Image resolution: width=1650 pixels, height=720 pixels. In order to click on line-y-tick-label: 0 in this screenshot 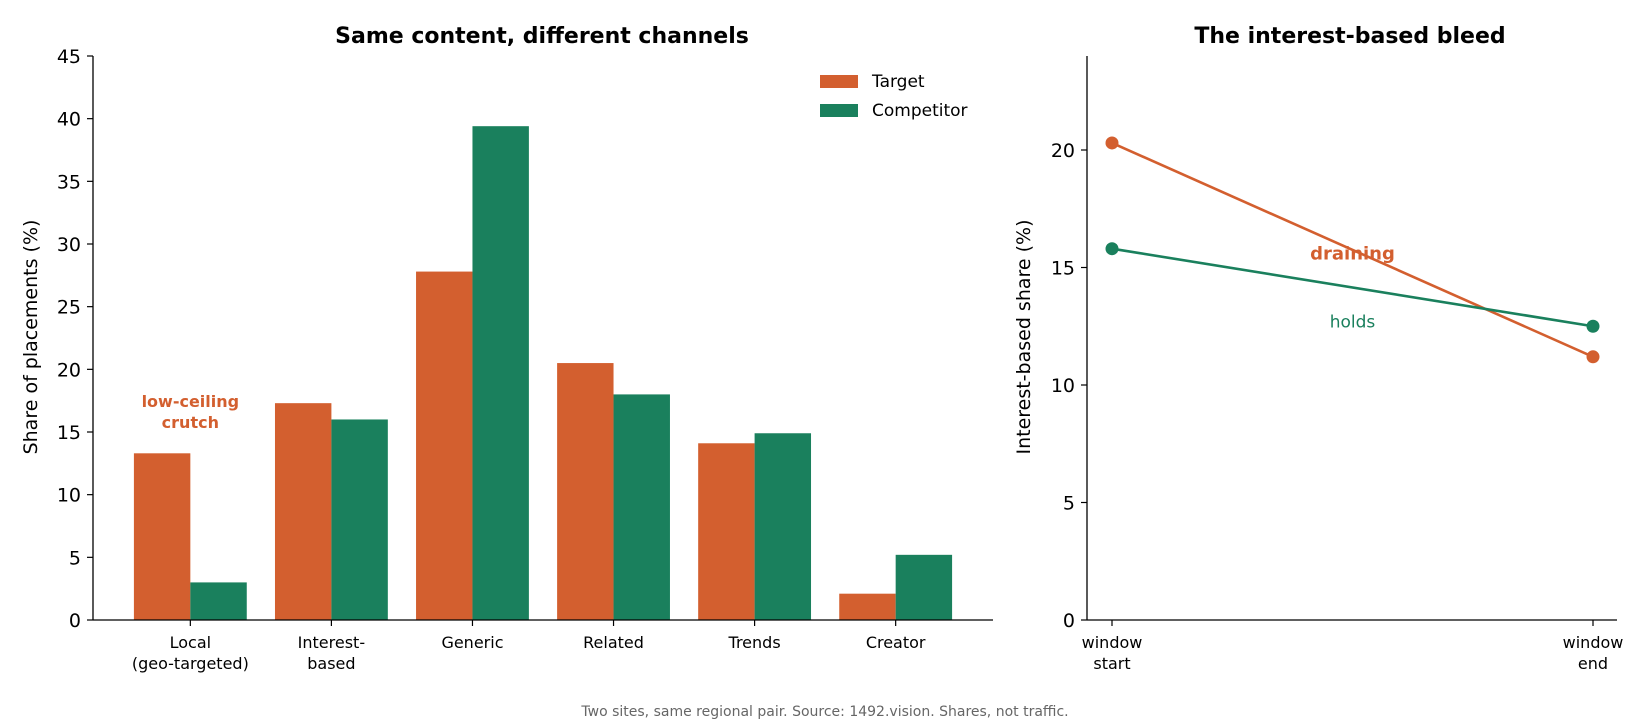, I will do `click(1069, 621)`.